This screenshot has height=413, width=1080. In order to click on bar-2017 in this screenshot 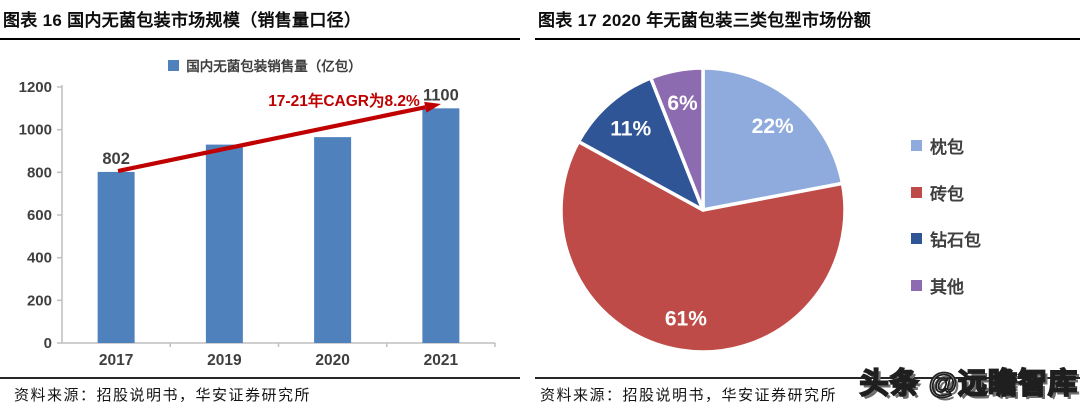, I will do `click(116, 257)`.